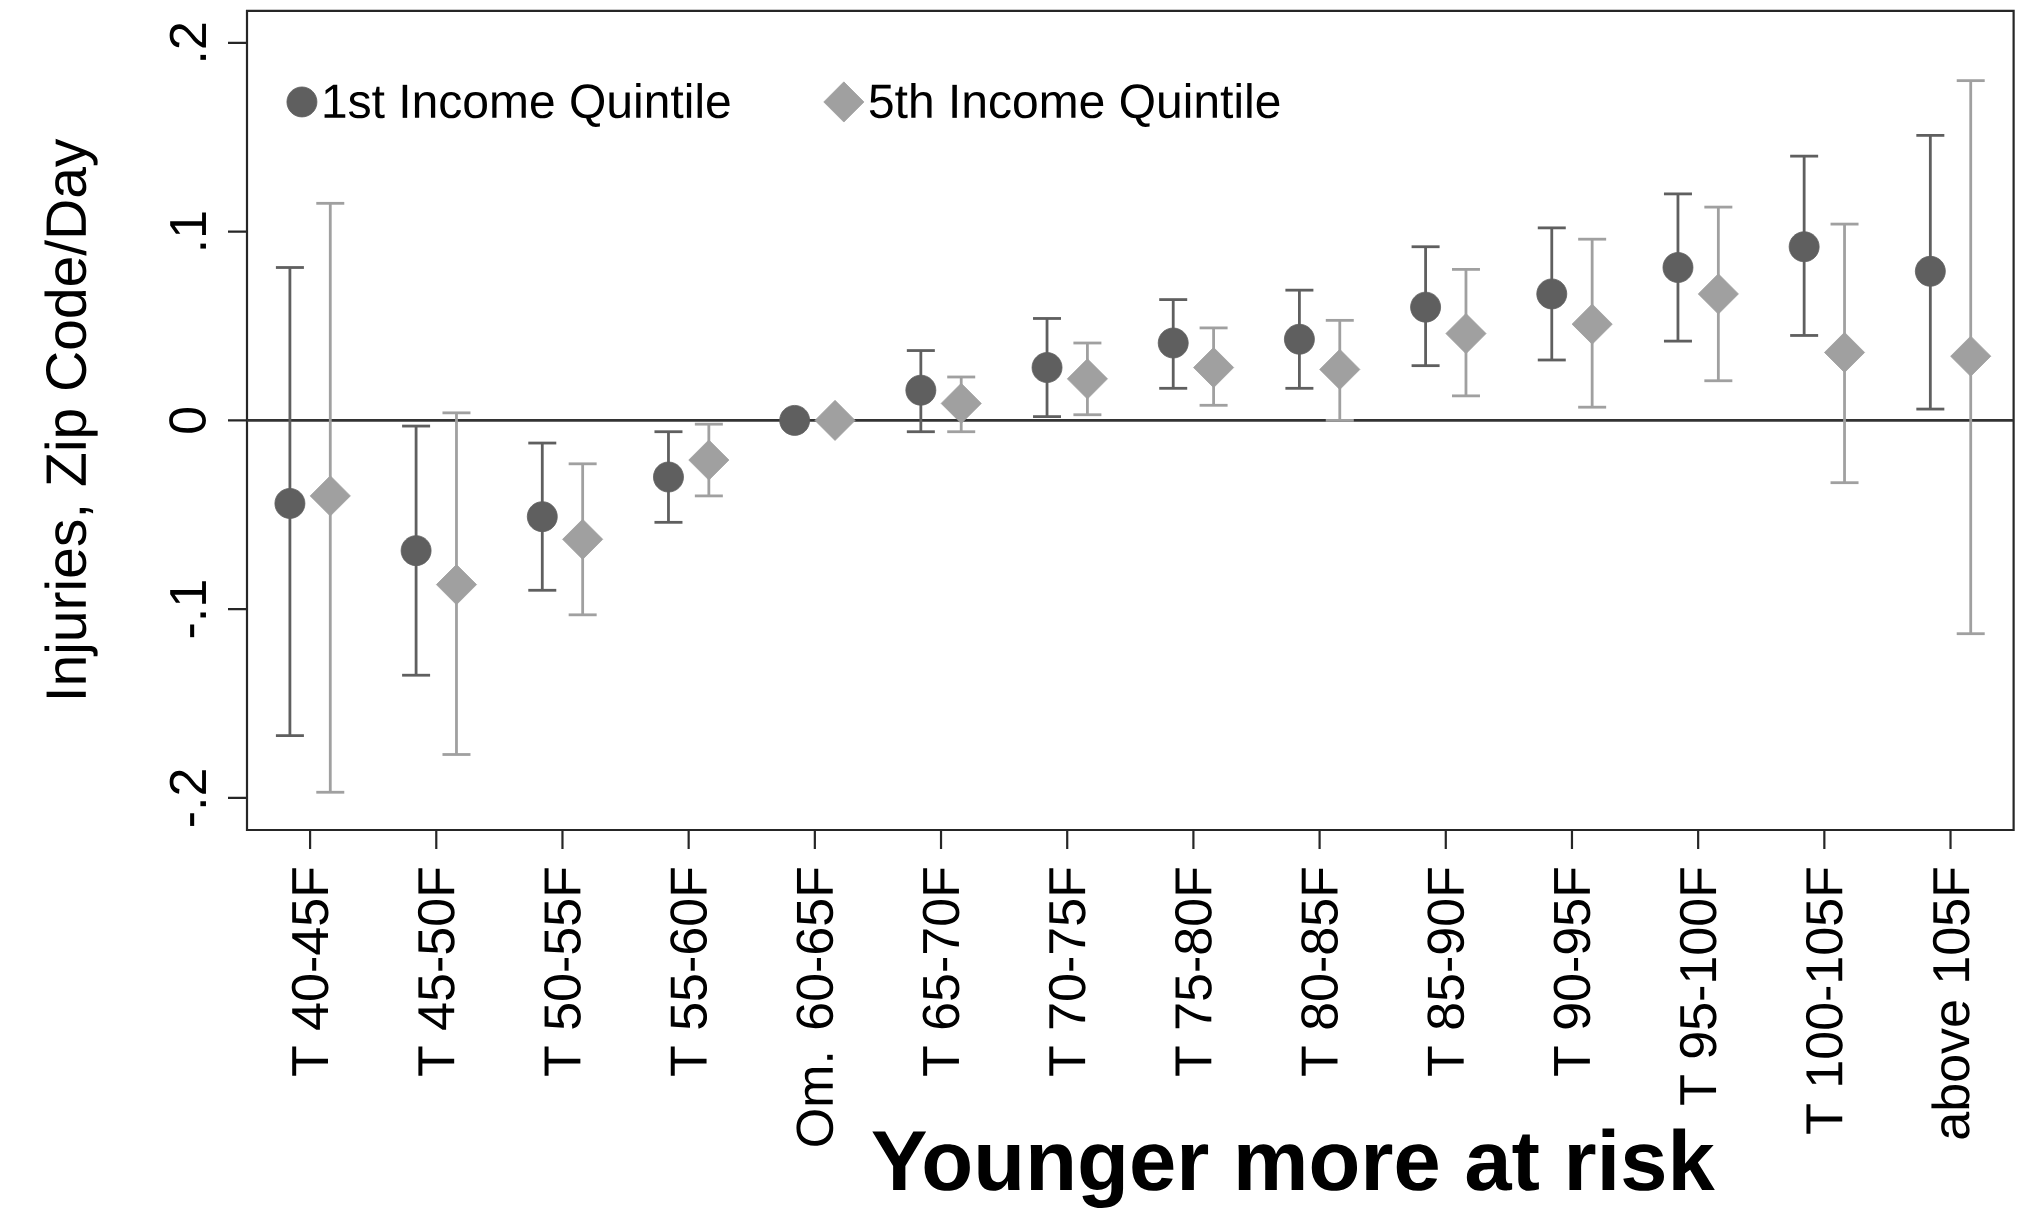 The height and width of the screenshot is (1211, 2034). Describe the element at coordinates (188, 609) in the screenshot. I see `y-tick-label: -.1` at that location.